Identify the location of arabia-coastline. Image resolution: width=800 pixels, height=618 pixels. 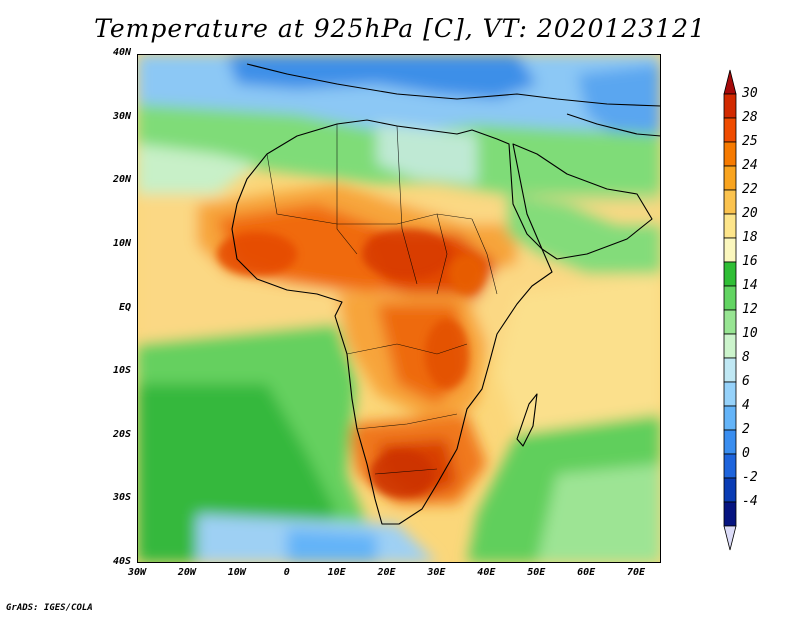
(582, 201).